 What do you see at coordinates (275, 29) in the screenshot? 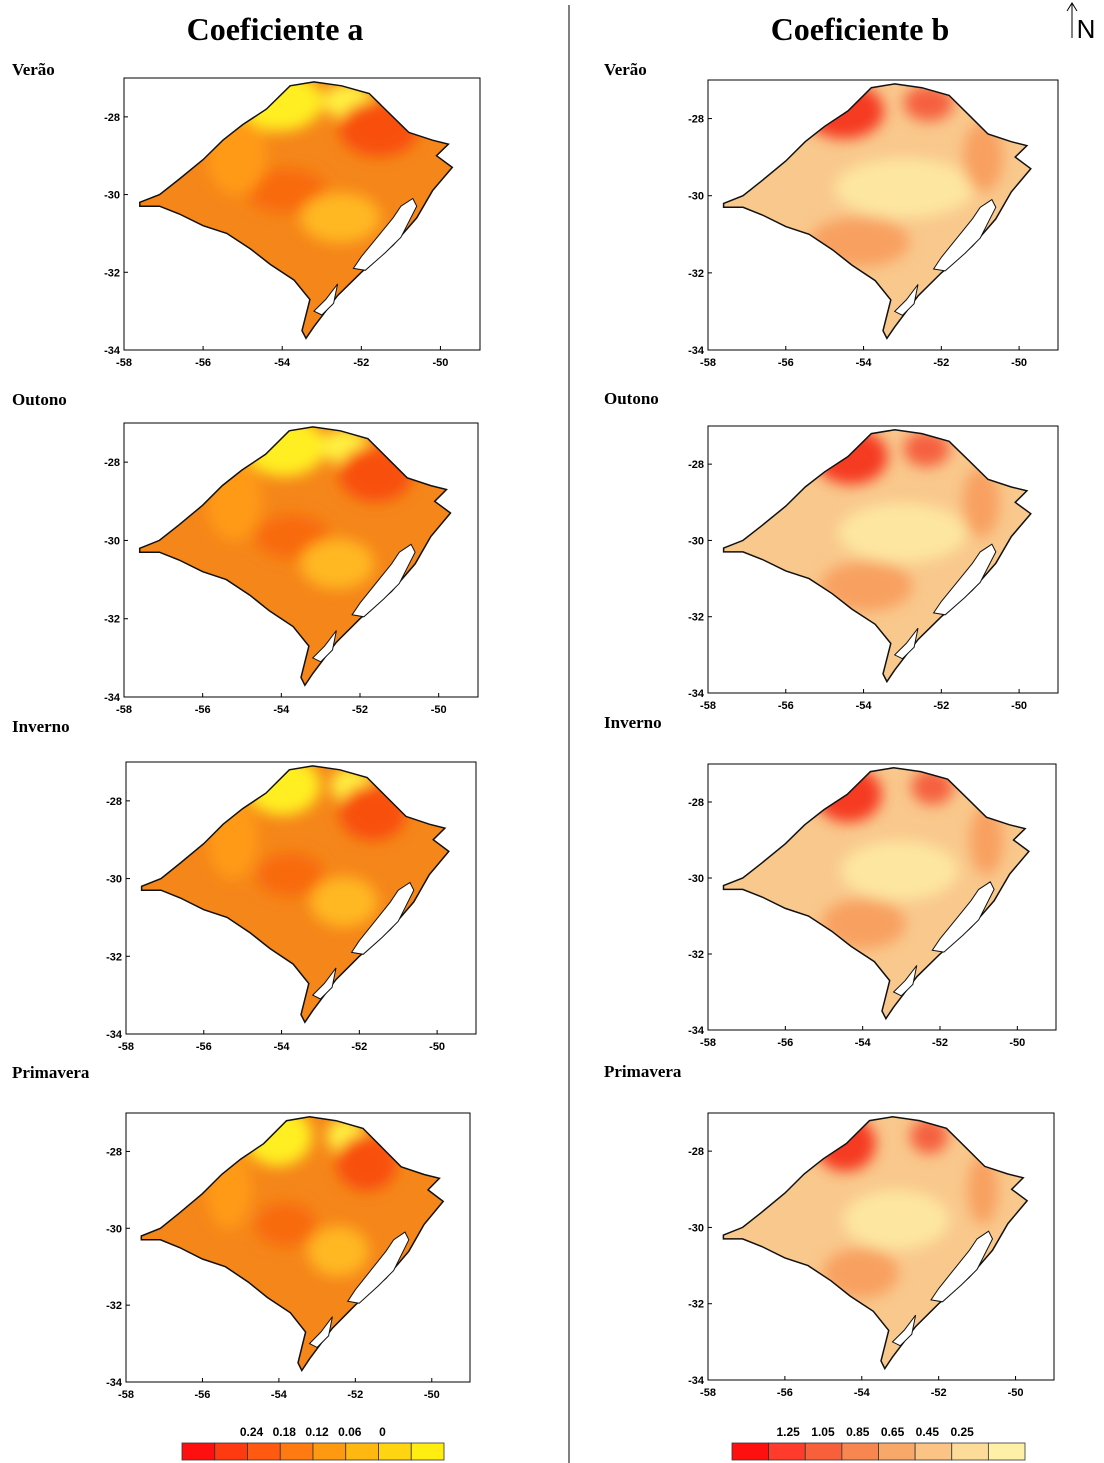
I see `column-title: Coeficiente a` at bounding box center [275, 29].